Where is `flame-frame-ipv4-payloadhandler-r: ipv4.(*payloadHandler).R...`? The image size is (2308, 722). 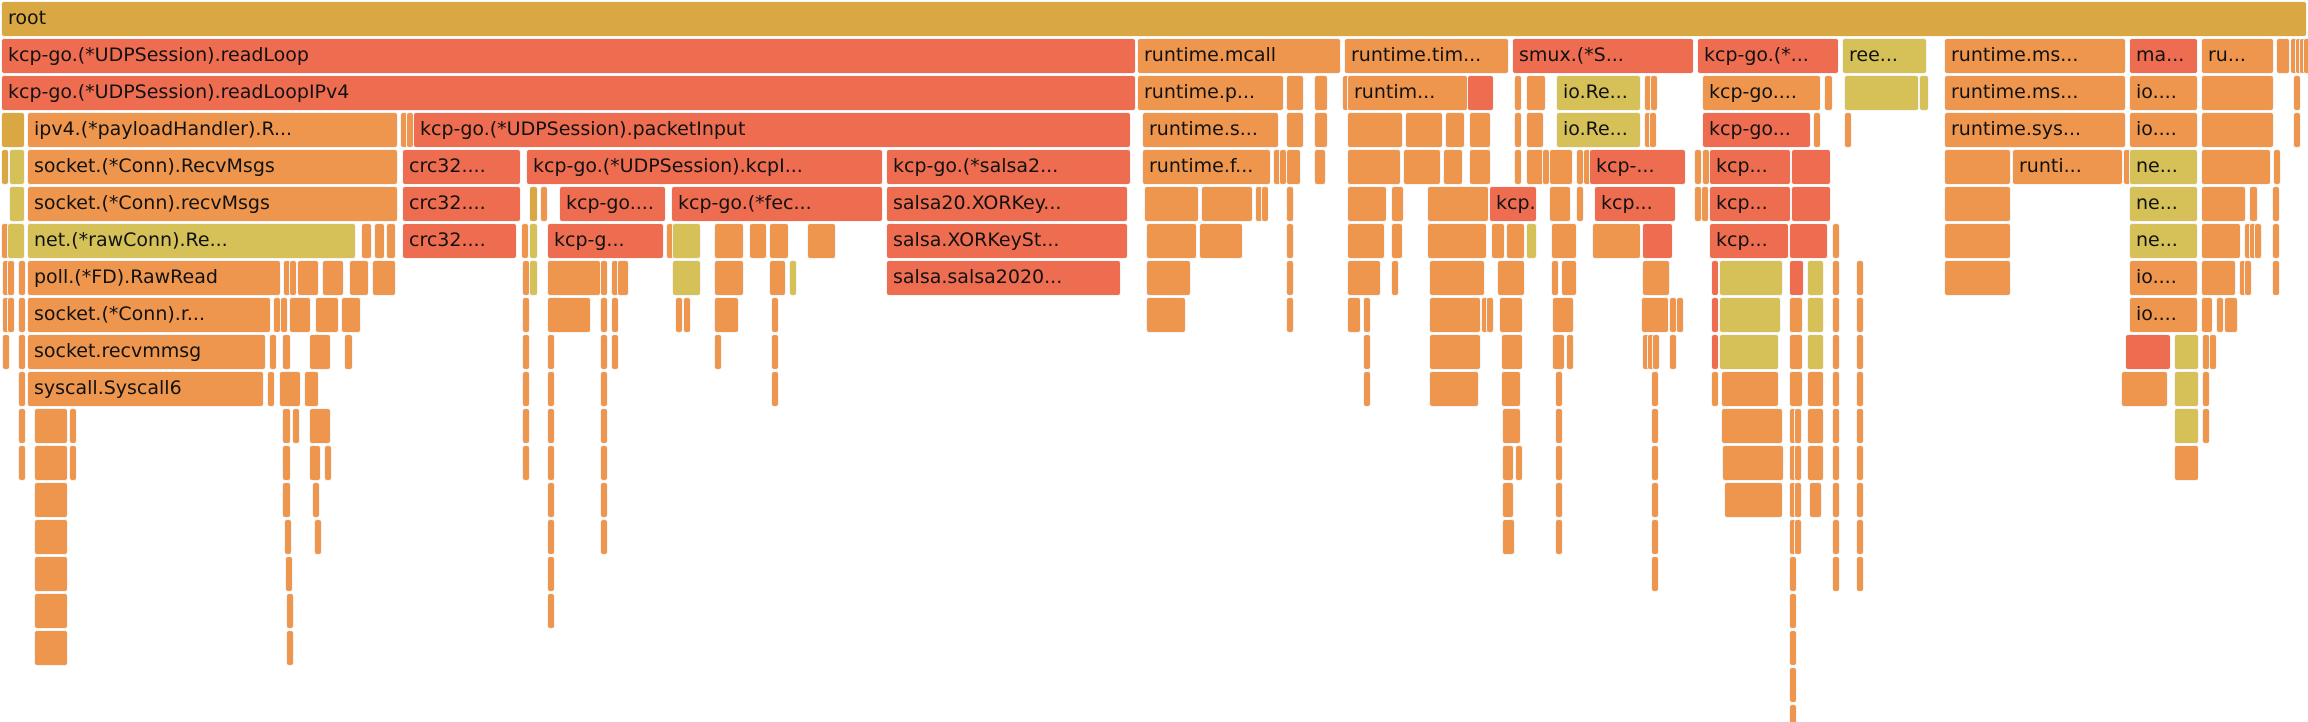 flame-frame-ipv4-payloadhandler-r: ipv4.(*payloadHandler).R... is located at coordinates (212, 130).